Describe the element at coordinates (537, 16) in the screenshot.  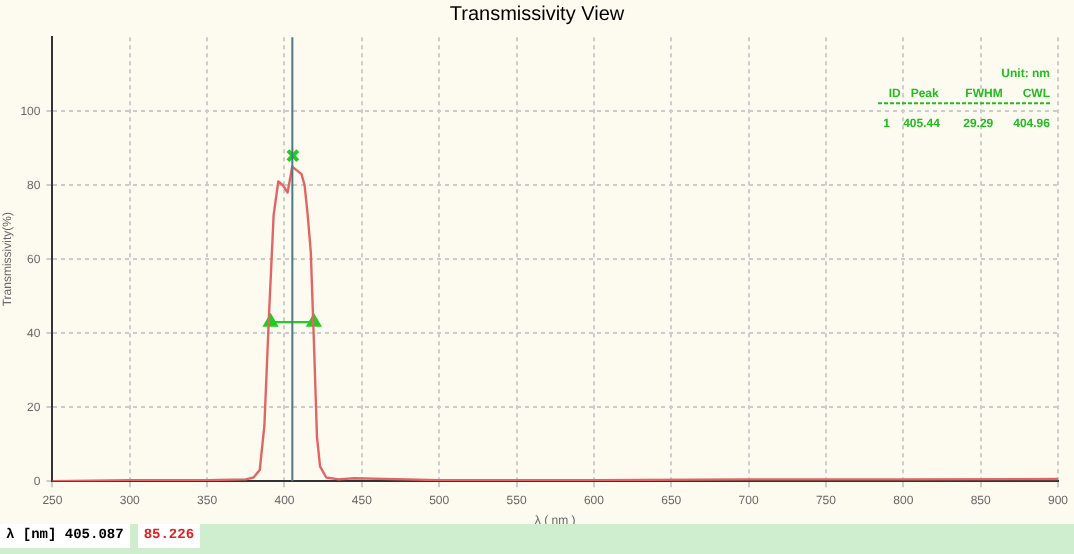
I see `chart-title: Transmissivity View` at that location.